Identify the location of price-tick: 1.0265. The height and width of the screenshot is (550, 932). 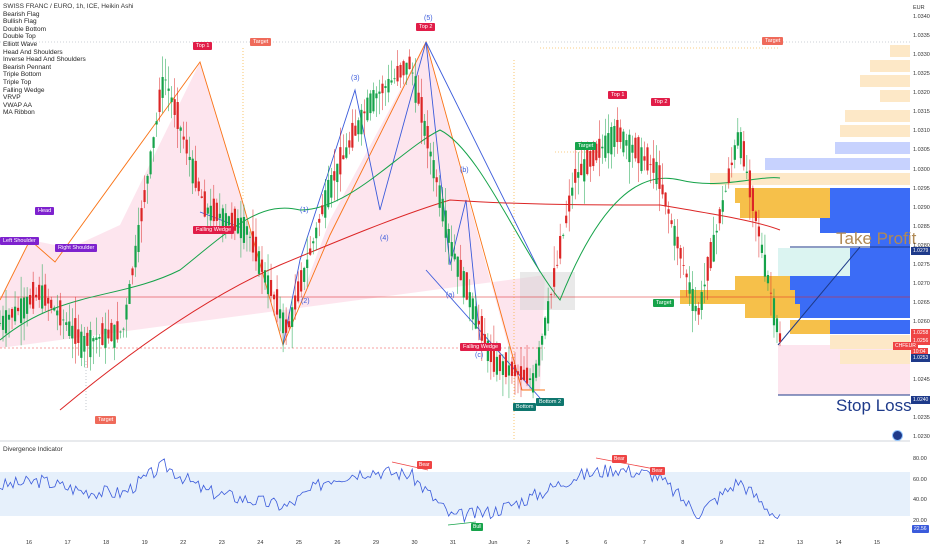
(921, 303).